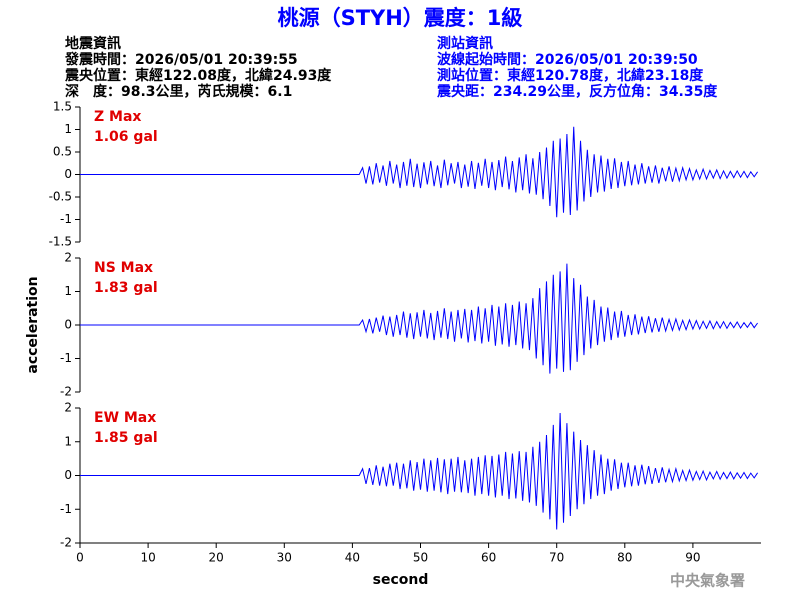 The width and height of the screenshot is (800, 600). What do you see at coordinates (420, 558) in the screenshot?
I see `x-tick-label: 50` at bounding box center [420, 558].